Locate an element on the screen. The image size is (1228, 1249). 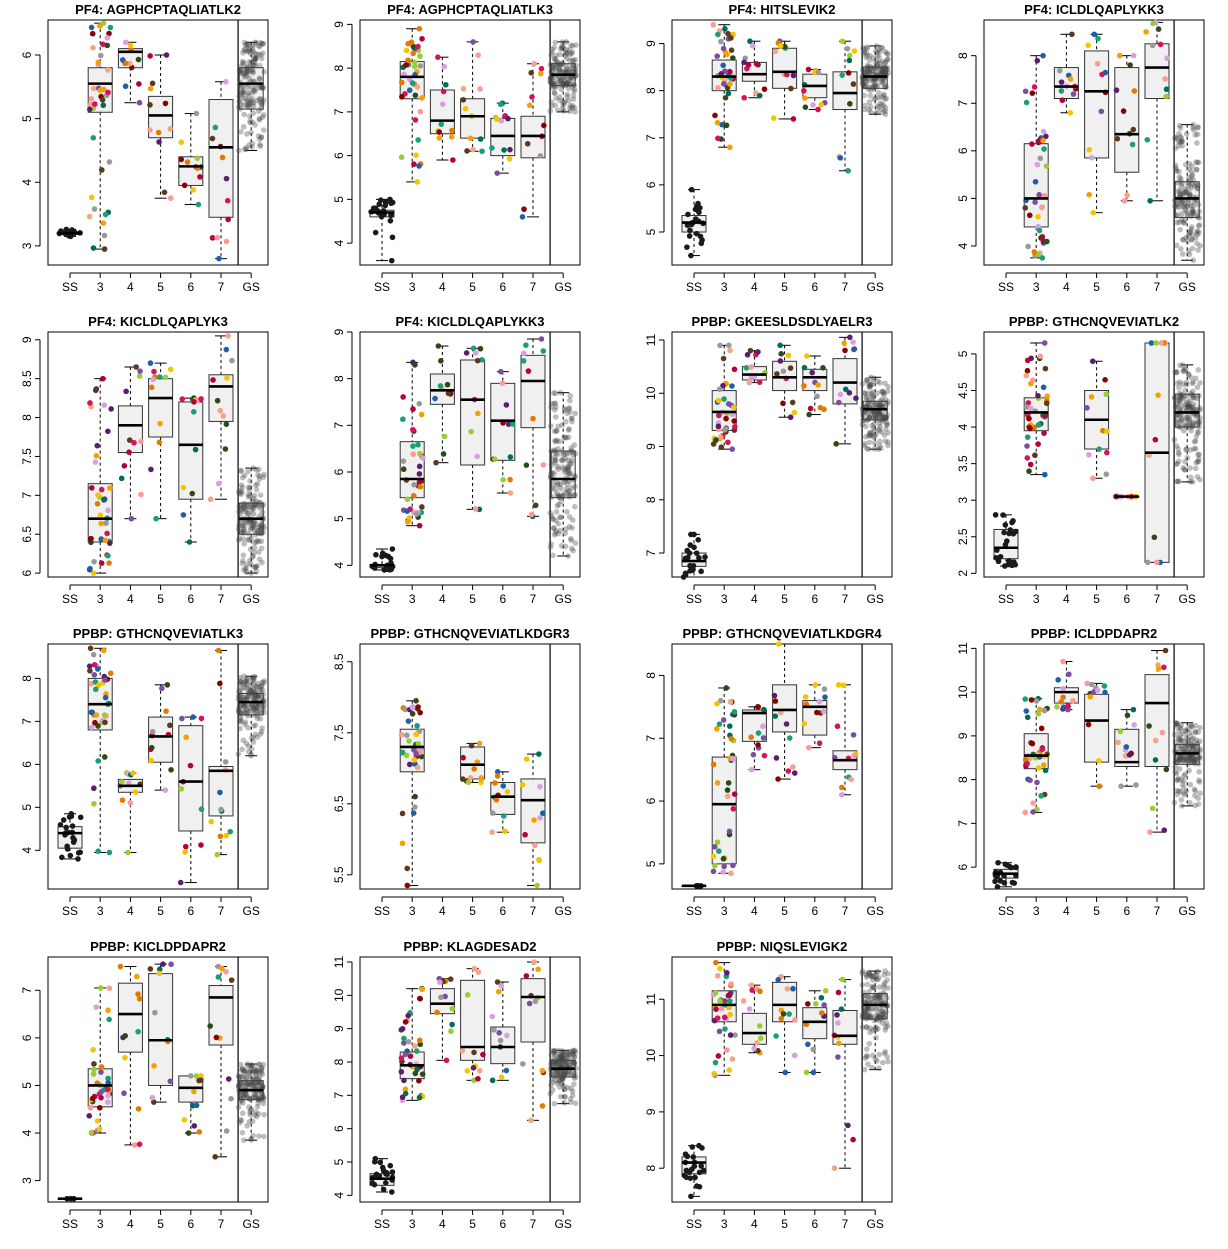
y-tick-label: 9 is located at coordinates (339, 1028).